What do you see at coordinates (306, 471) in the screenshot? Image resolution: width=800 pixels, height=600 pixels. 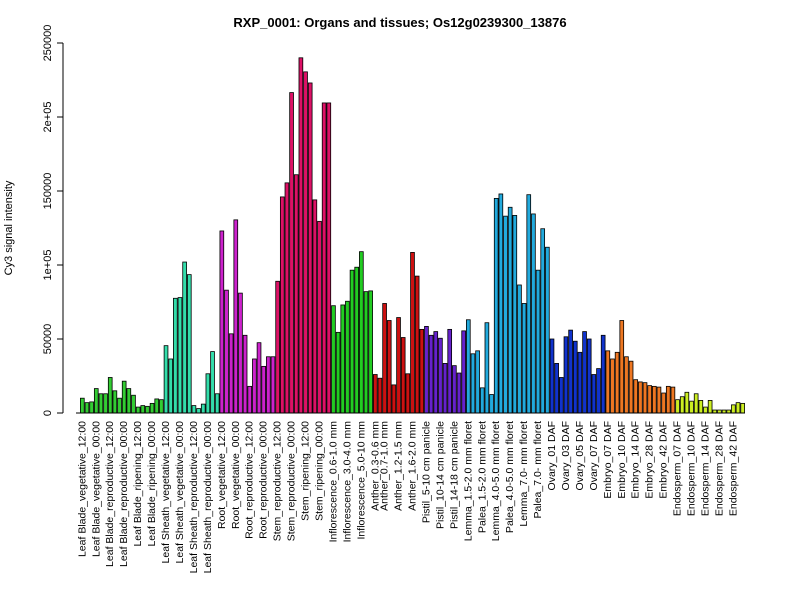 I see `x-tick-label: Stem_ripening_12:00` at bounding box center [306, 471].